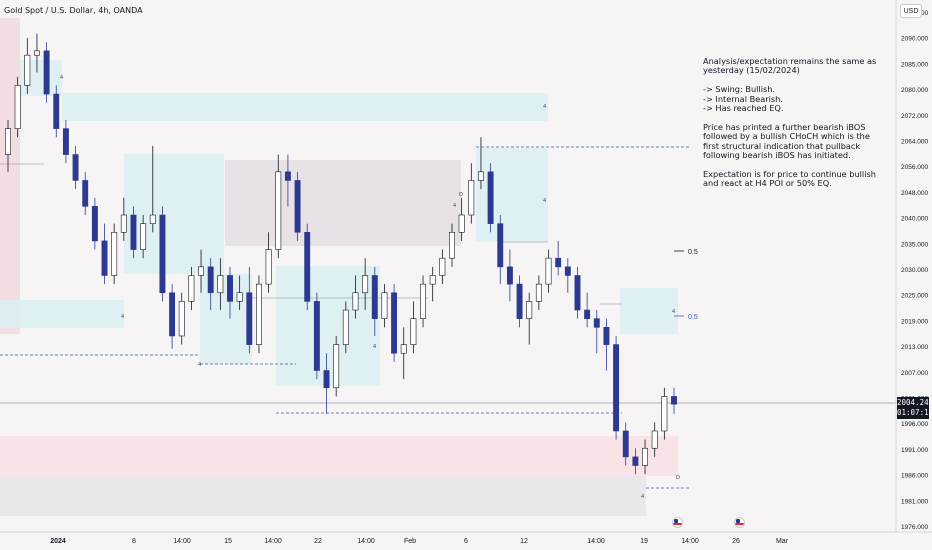 This screenshot has width=932, height=550. I want to click on fib-label-1: 0.5, so click(693, 252).